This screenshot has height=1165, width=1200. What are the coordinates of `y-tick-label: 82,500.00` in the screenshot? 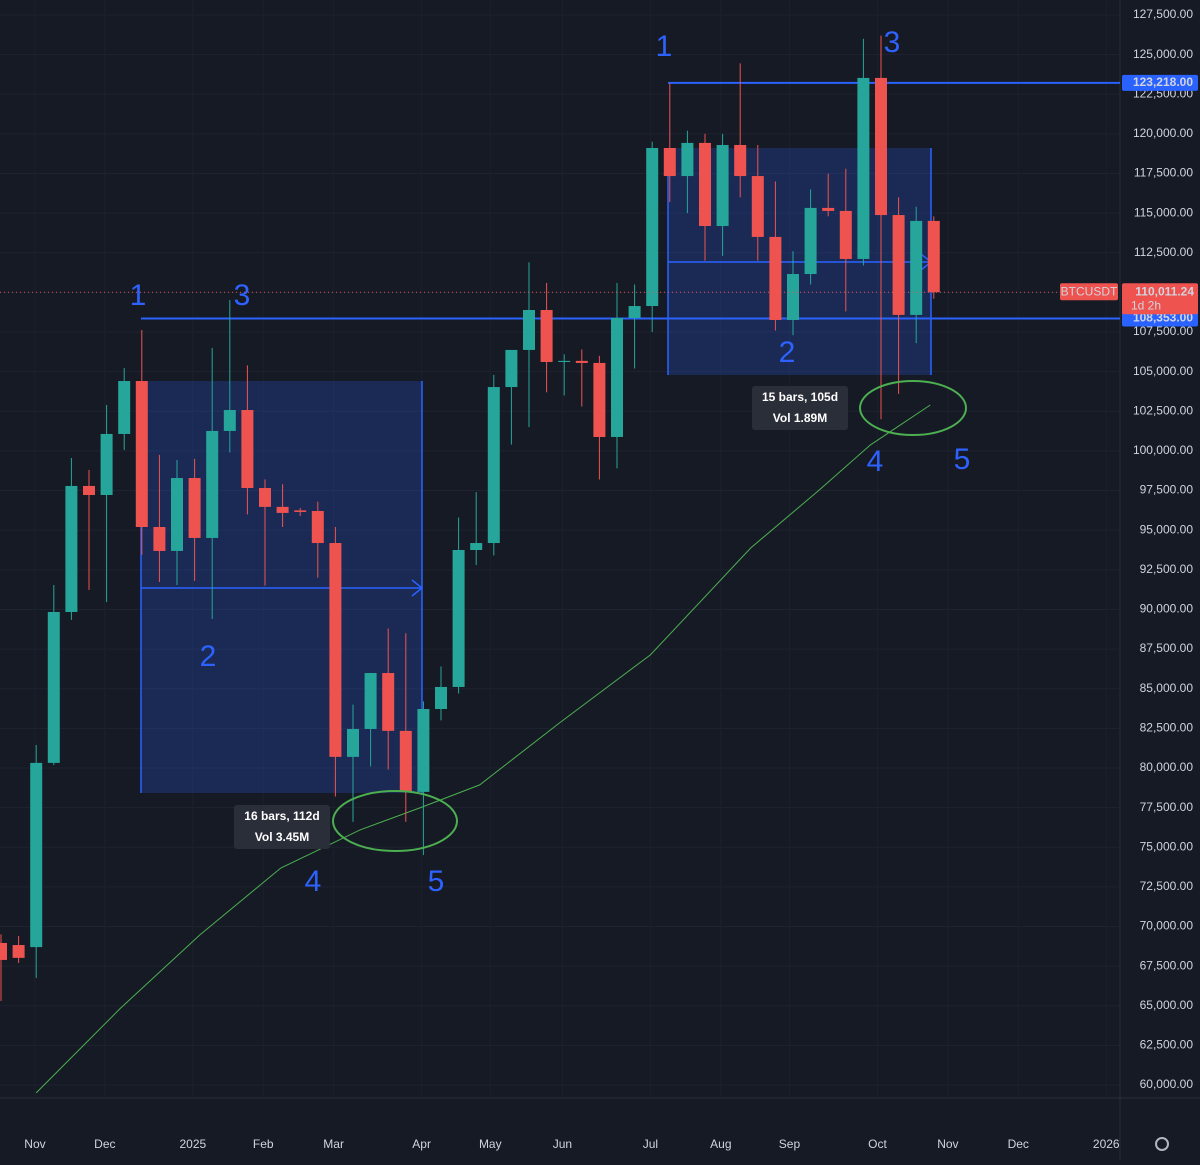 It's located at (1167, 728).